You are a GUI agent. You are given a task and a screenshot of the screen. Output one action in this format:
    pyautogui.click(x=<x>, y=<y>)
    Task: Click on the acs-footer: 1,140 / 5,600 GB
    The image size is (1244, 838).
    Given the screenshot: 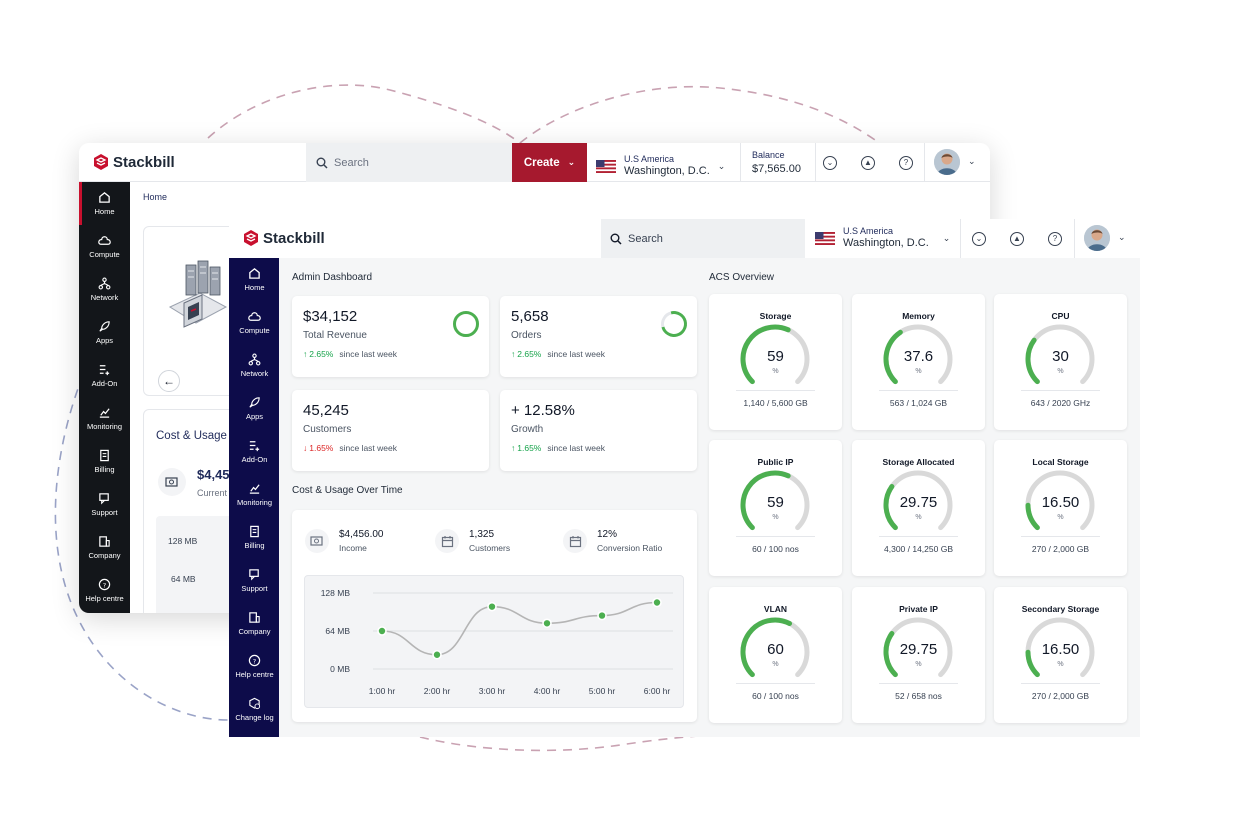 What is the action you would take?
    pyautogui.click(x=775, y=403)
    